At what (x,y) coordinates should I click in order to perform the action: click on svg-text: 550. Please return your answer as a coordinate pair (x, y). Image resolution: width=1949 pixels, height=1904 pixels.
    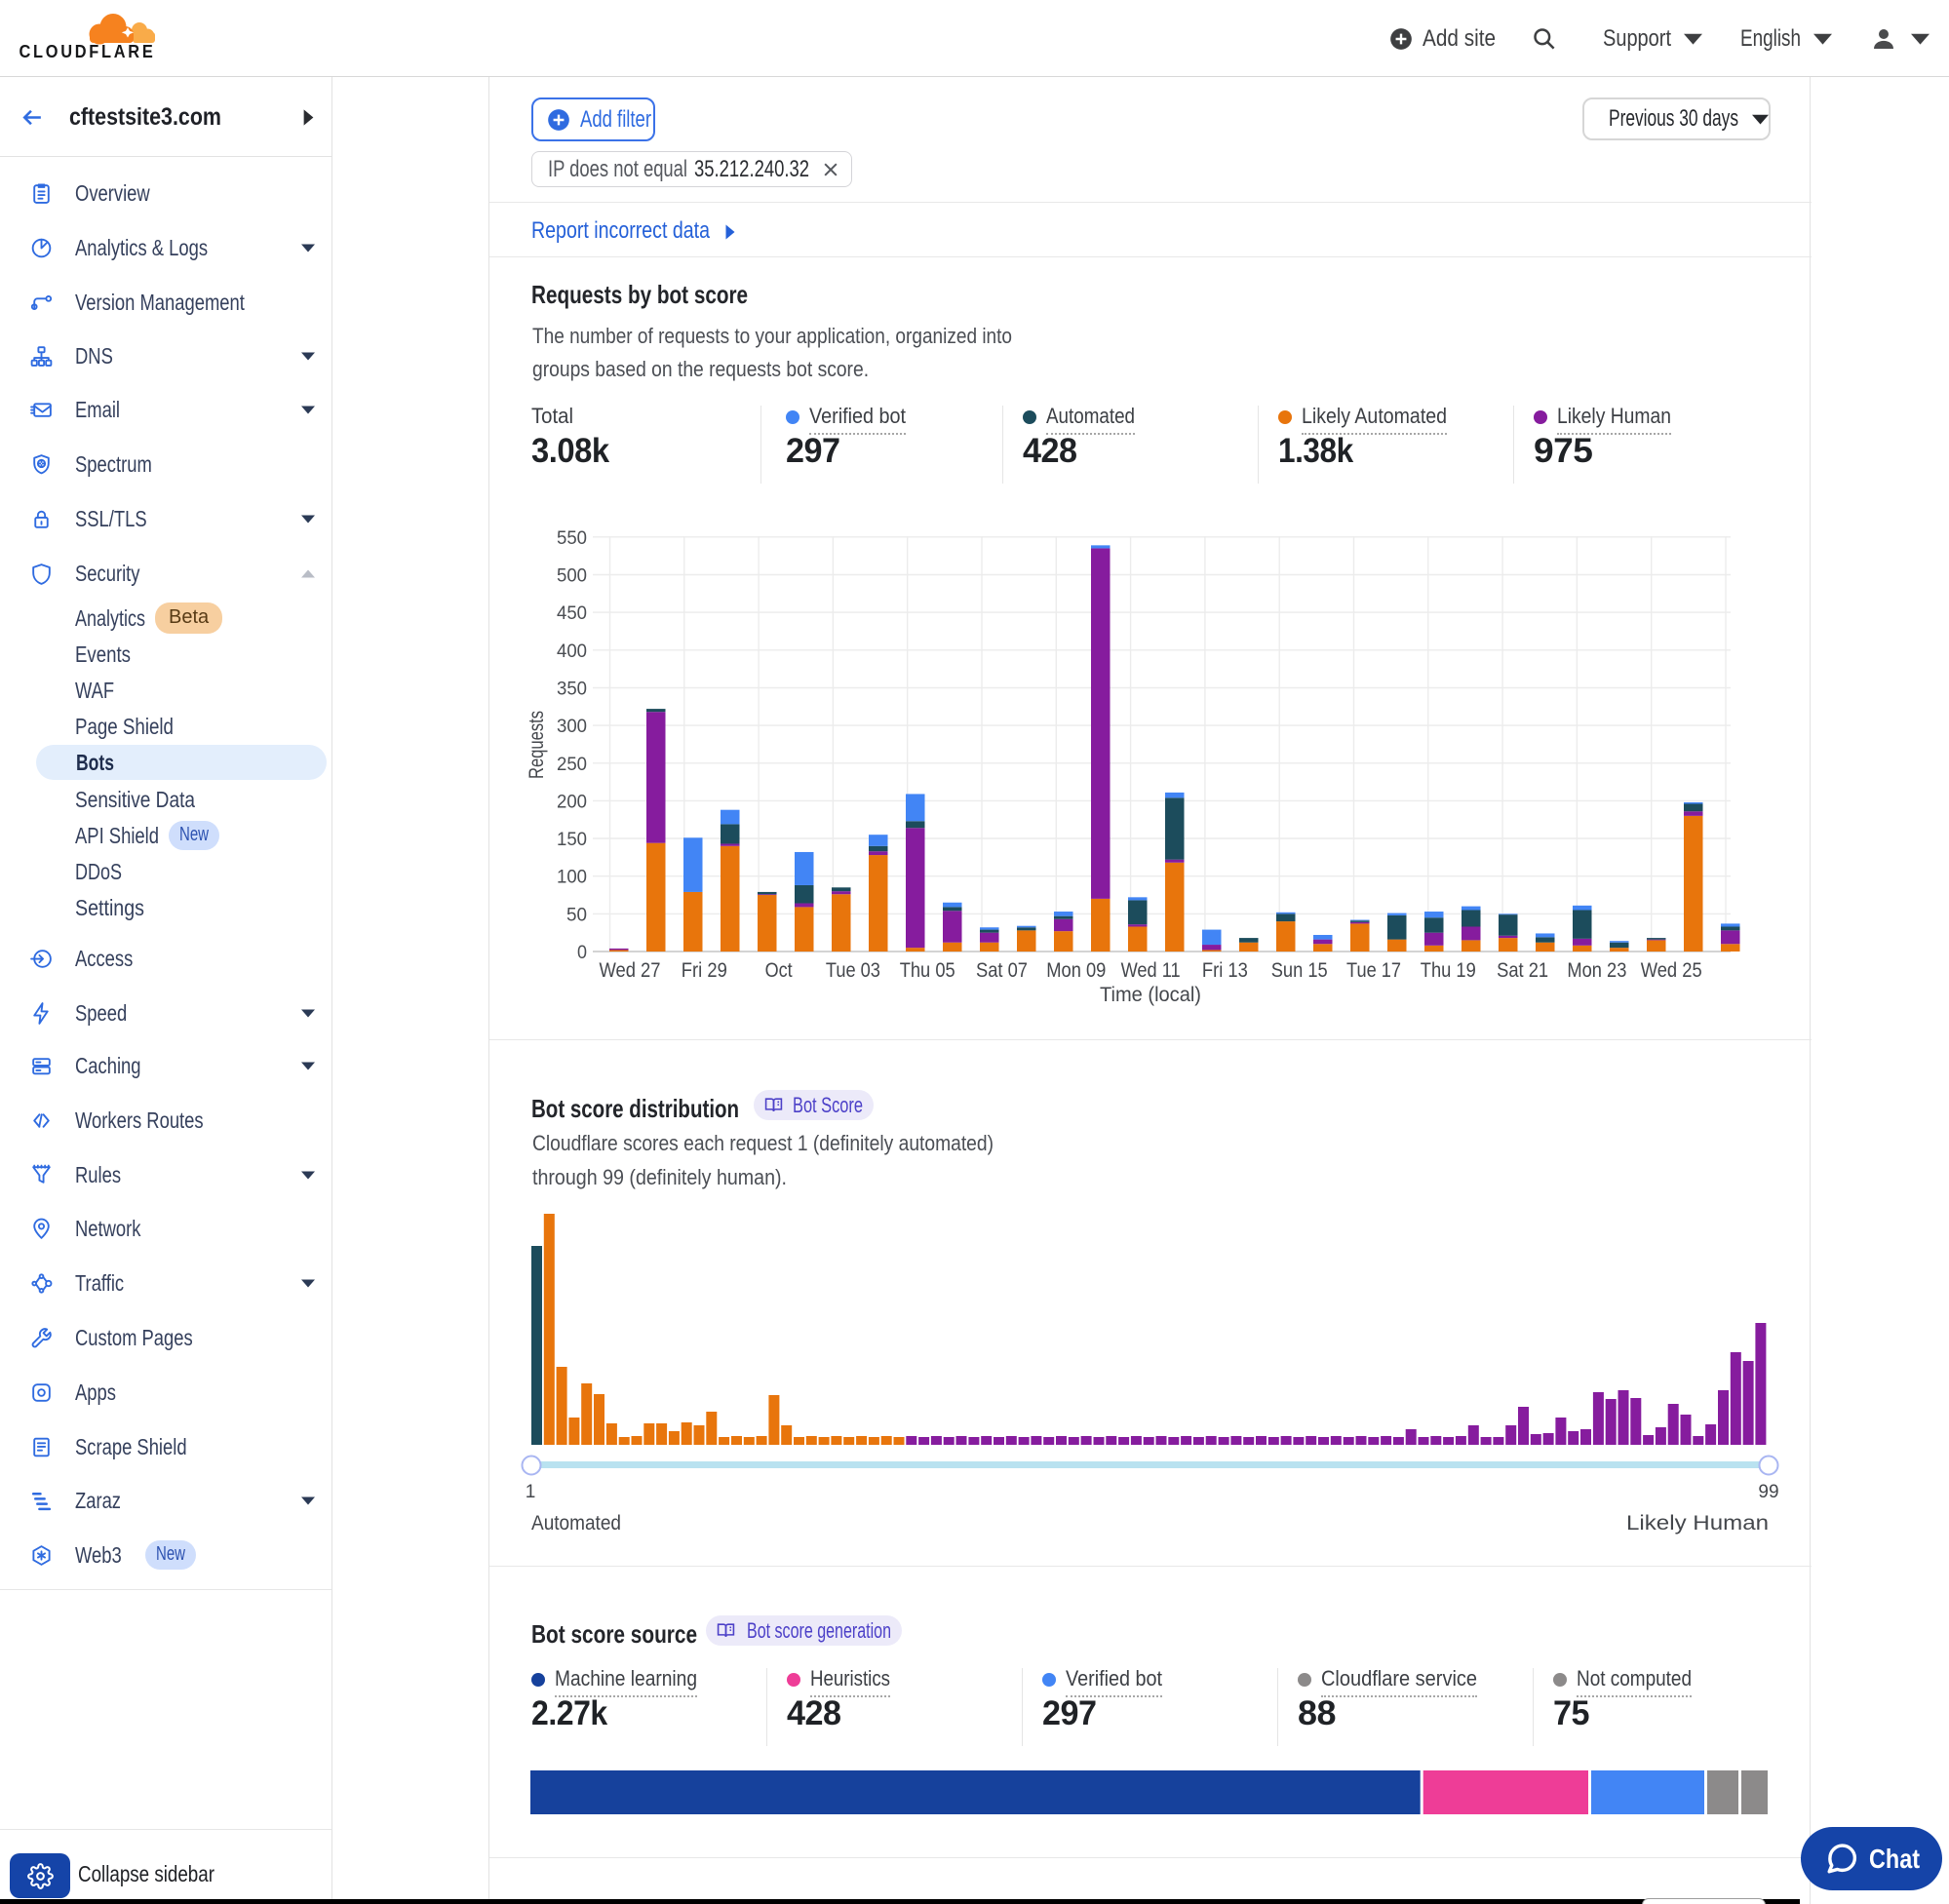
    Looking at the image, I should click on (572, 538).